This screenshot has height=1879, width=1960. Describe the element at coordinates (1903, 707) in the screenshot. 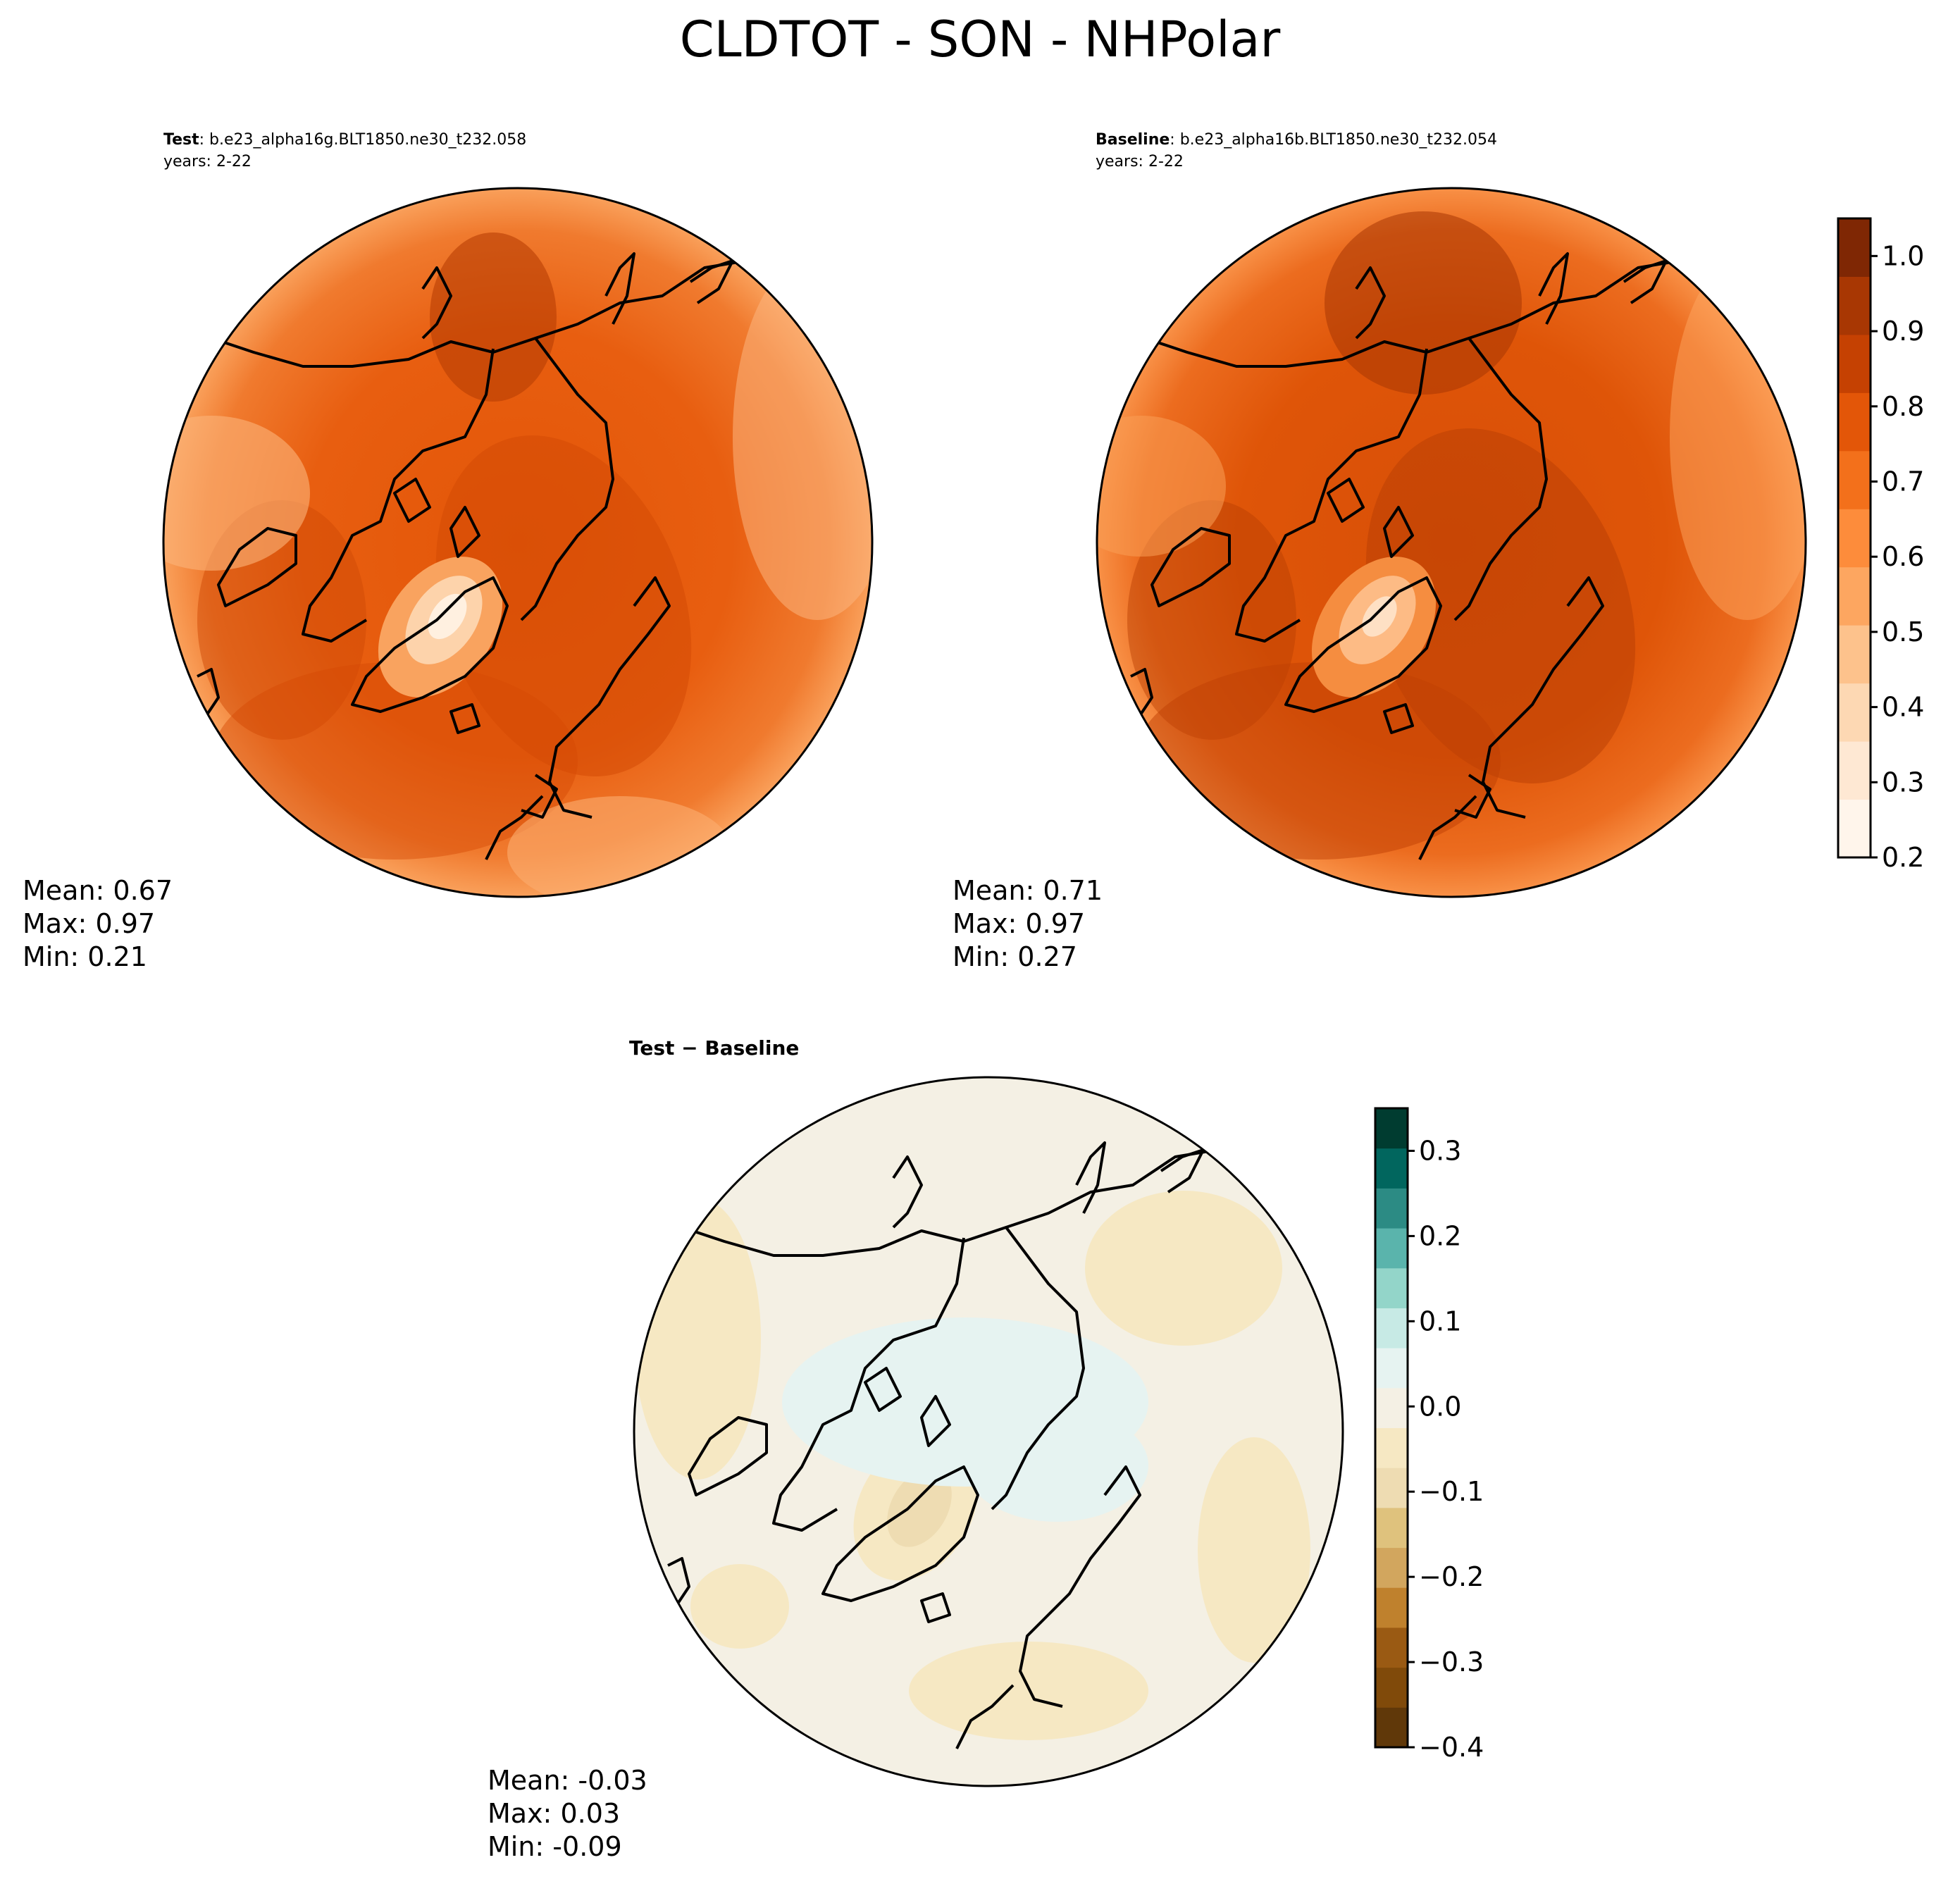

I see `main-colorbar-tick-label: 0.4` at that location.